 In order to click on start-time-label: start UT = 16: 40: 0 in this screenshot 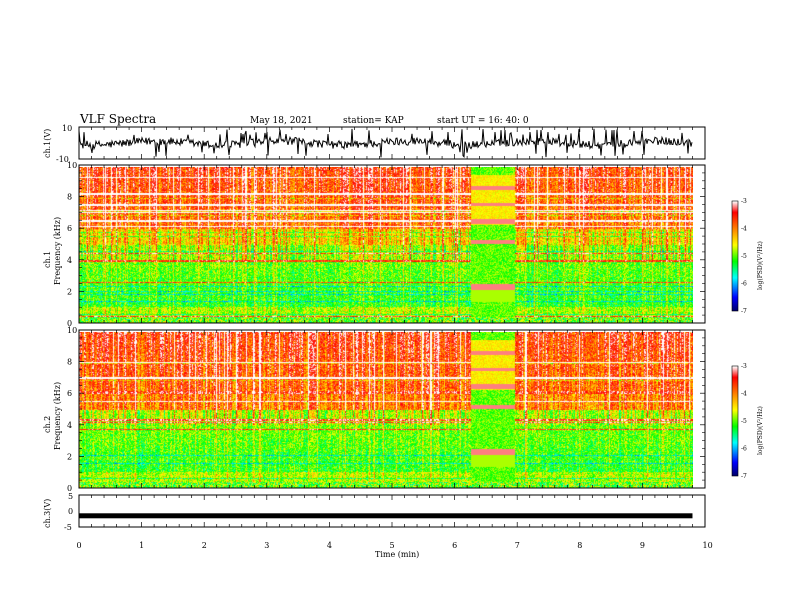, I will do `click(483, 121)`.